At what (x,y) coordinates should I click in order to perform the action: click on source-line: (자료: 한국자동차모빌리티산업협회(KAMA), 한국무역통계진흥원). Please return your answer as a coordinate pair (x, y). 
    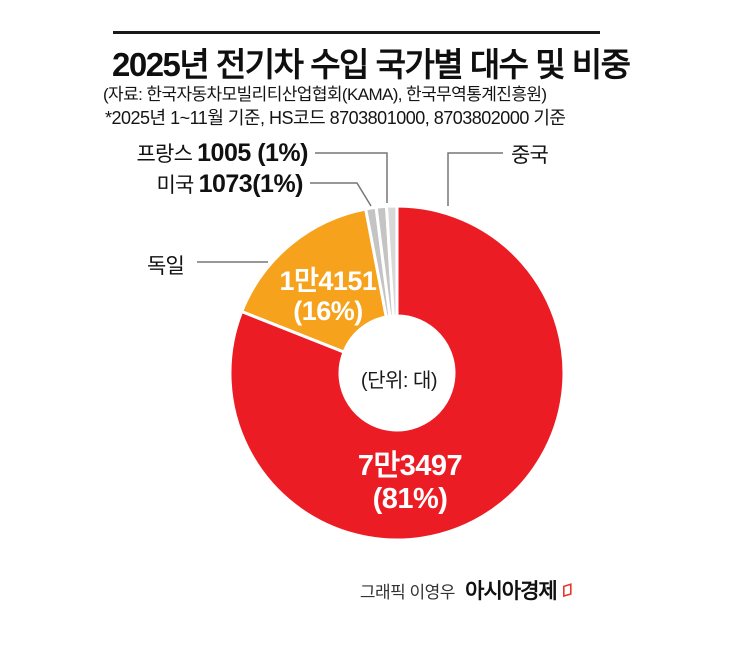
    Looking at the image, I should click on (325, 94).